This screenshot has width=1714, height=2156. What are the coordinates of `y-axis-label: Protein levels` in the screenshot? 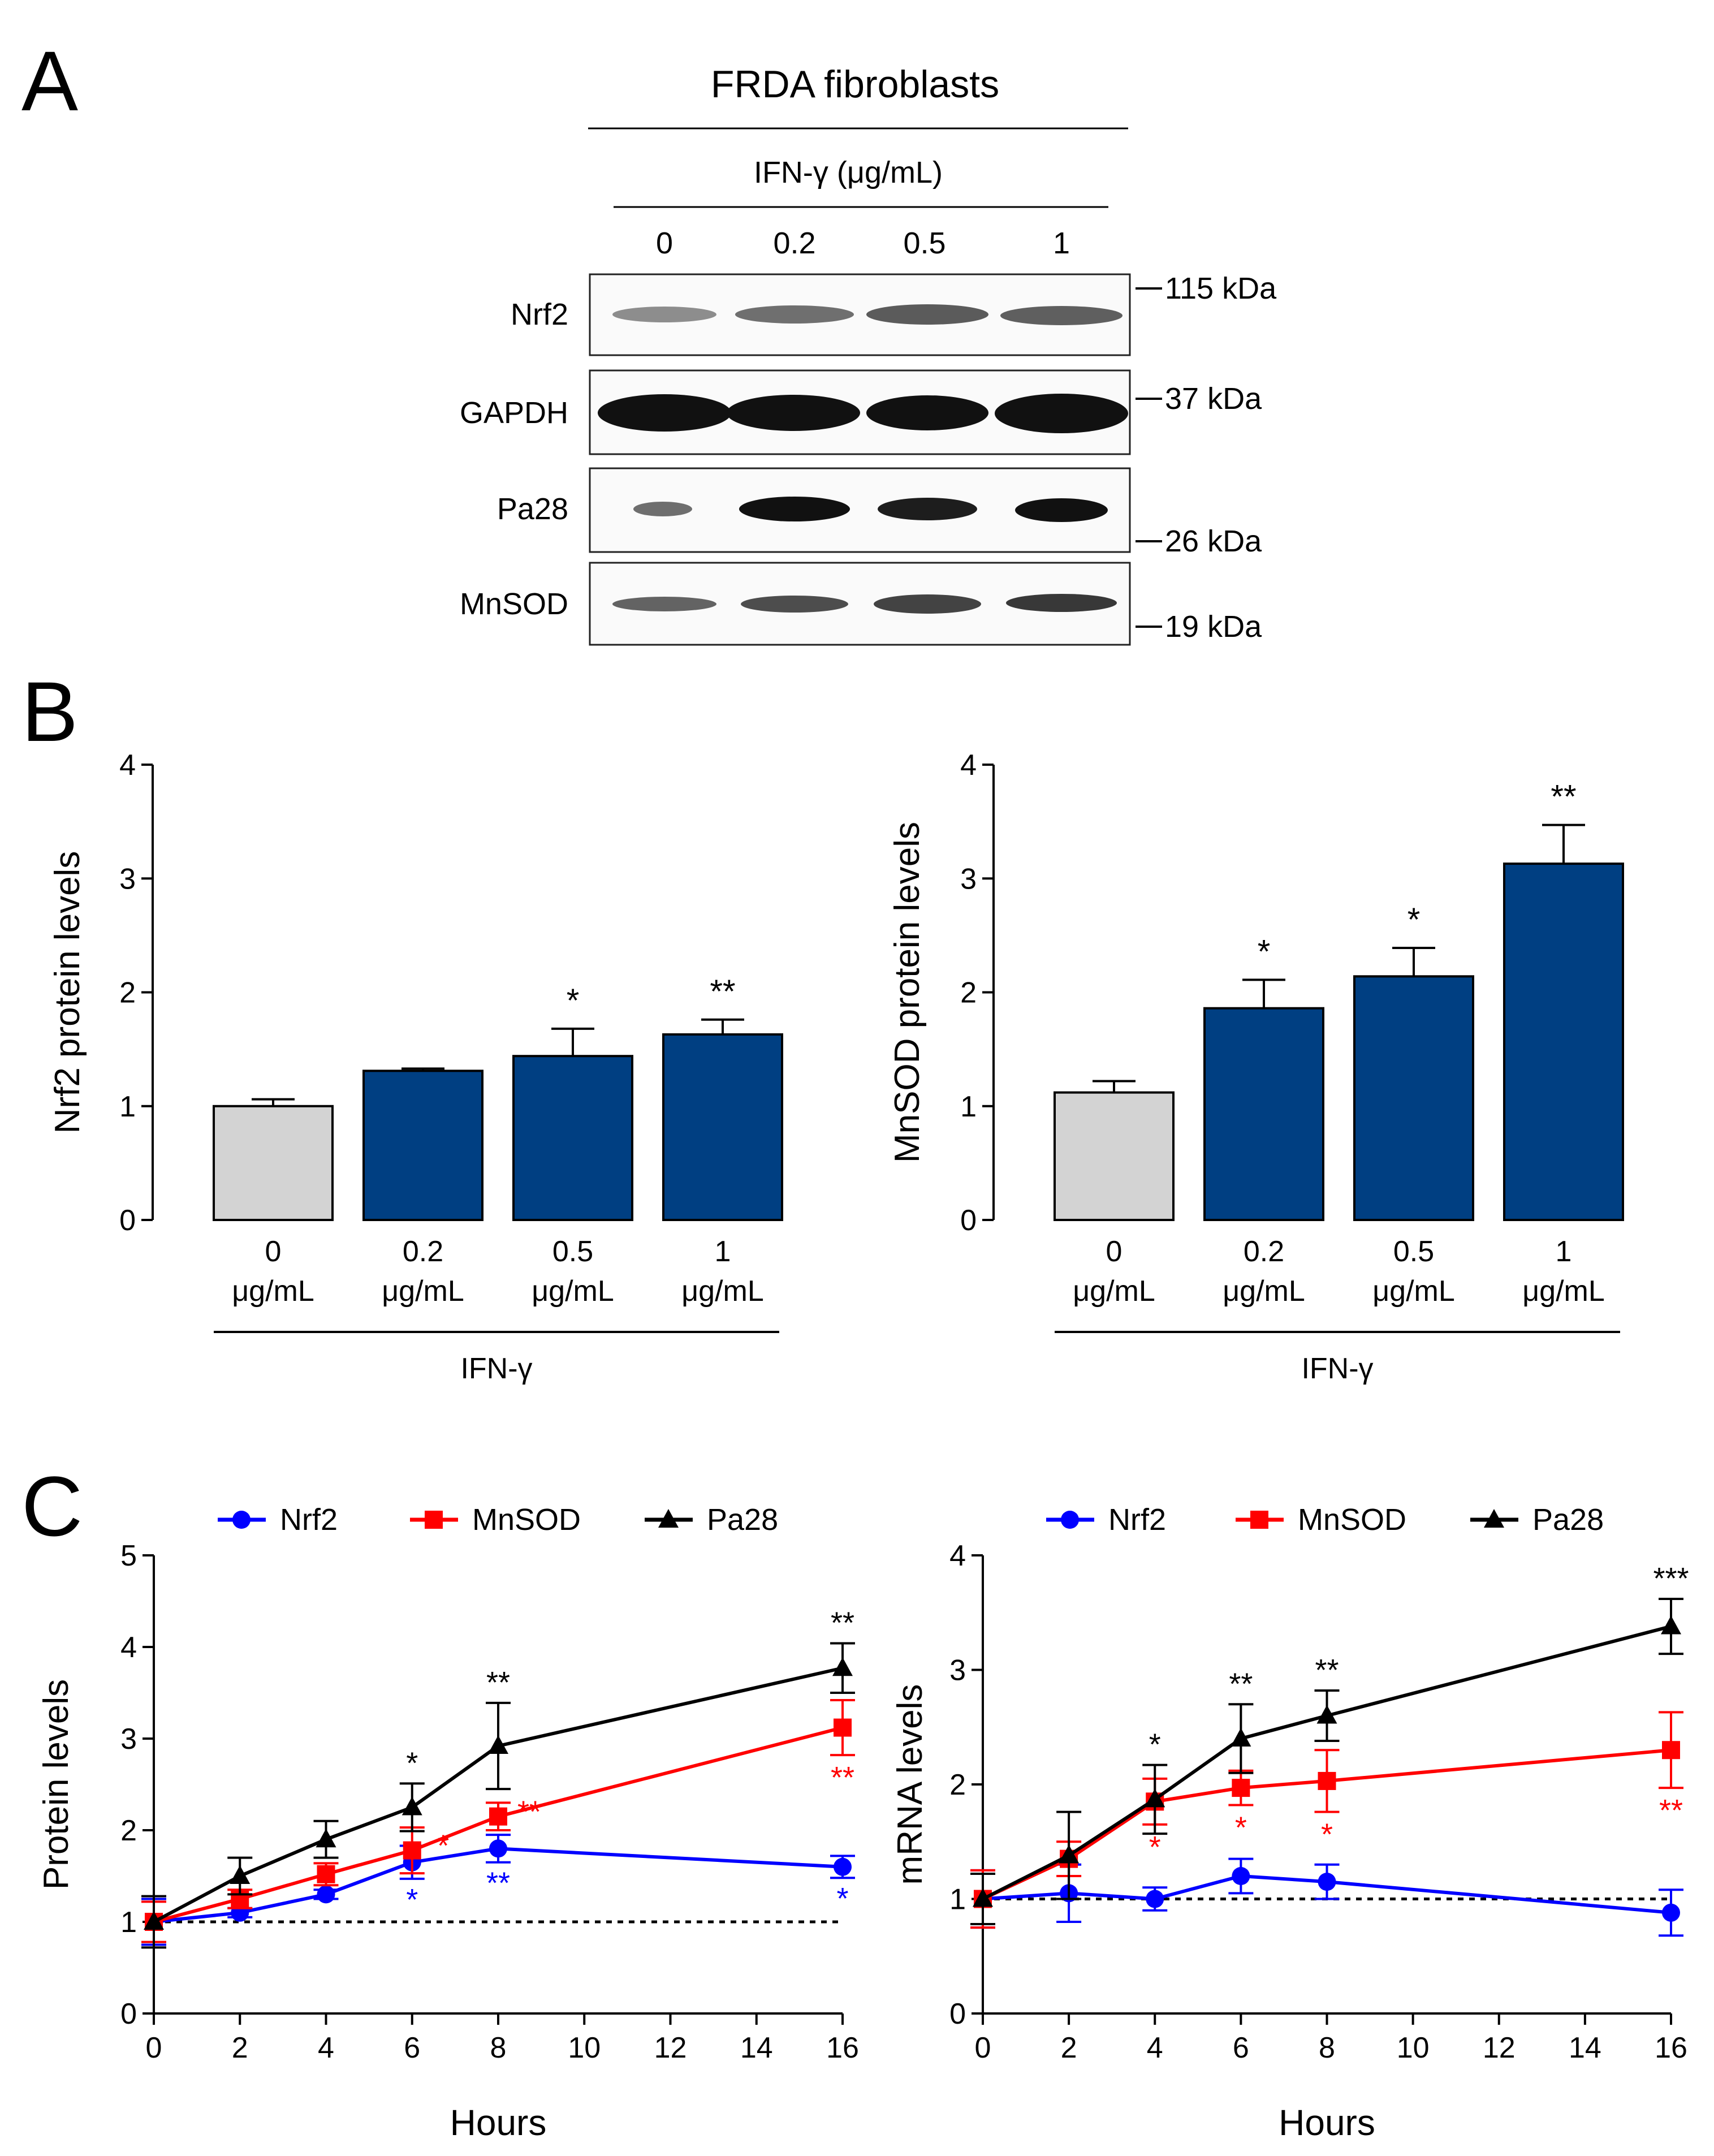 It's located at (56, 1785).